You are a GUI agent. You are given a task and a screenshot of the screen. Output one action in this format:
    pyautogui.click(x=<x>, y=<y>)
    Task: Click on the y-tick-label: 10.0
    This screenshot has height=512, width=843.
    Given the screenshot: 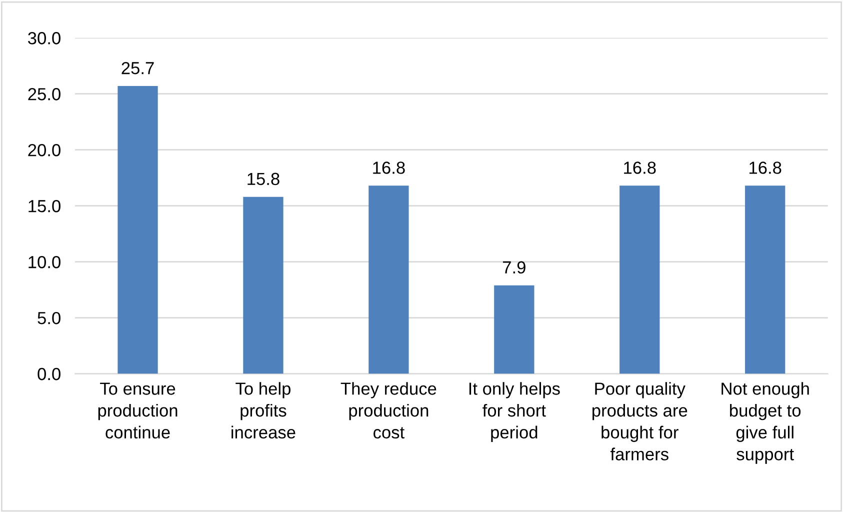 What is the action you would take?
    pyautogui.click(x=44, y=262)
    